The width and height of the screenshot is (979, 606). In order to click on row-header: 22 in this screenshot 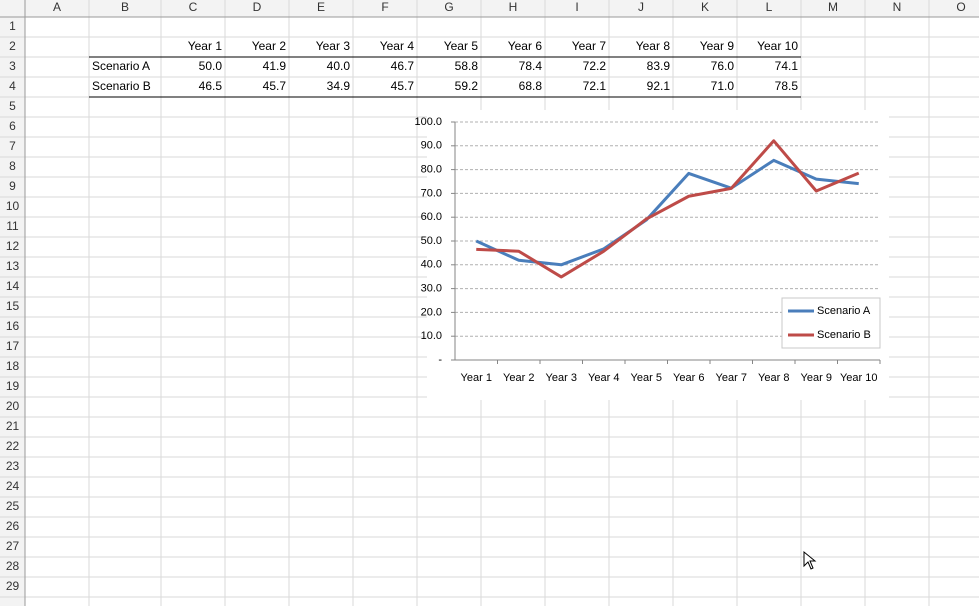, I will do `click(13, 446)`.